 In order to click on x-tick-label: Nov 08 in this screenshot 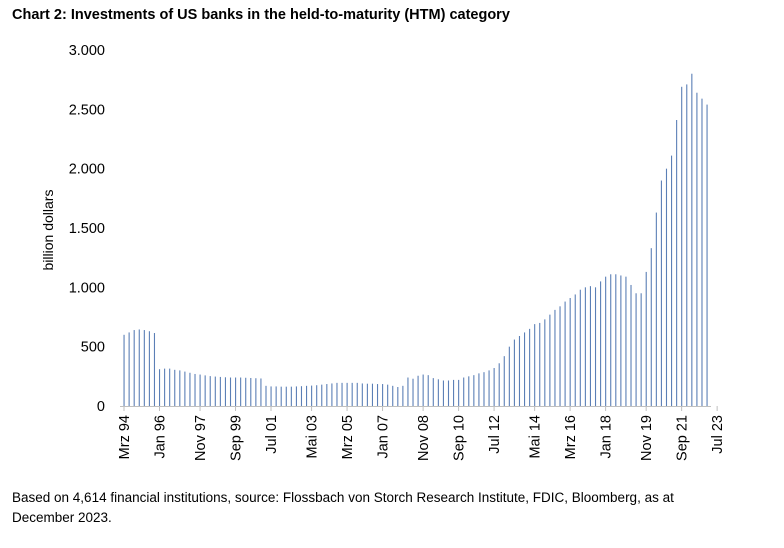, I will do `click(424, 438)`.